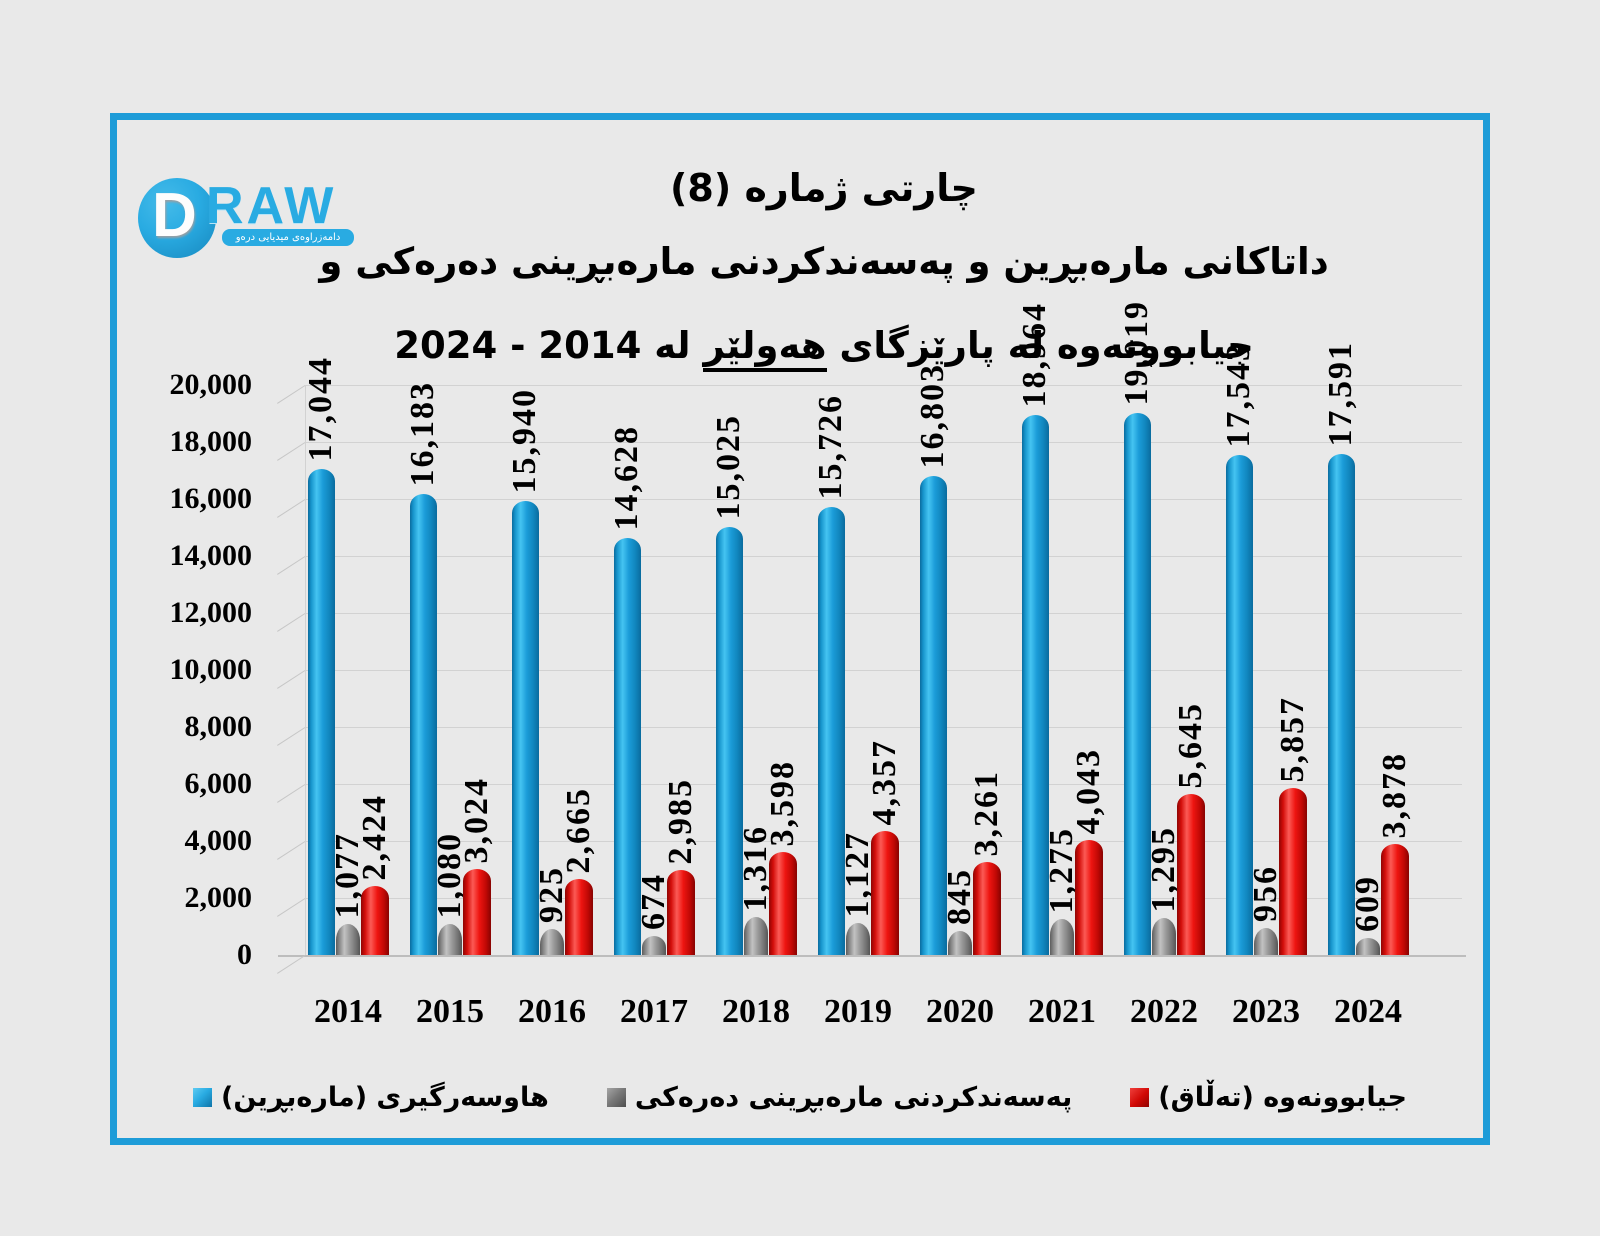  Describe the element at coordinates (211, 498) in the screenshot. I see `y-axis-label: 16,000` at that location.